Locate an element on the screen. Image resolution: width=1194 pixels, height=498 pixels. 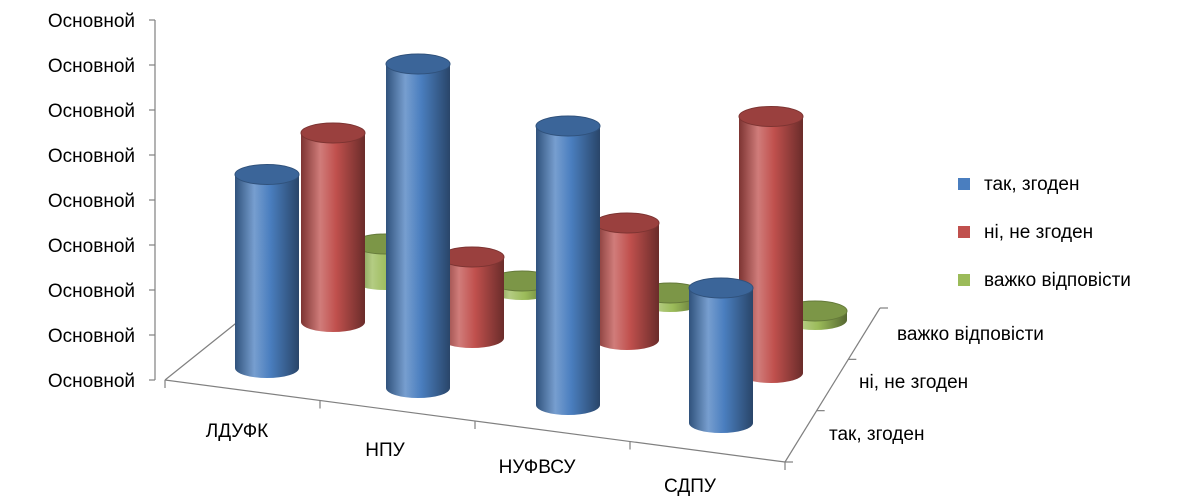
legend-item: ні, не згоден is located at coordinates (1025, 232).